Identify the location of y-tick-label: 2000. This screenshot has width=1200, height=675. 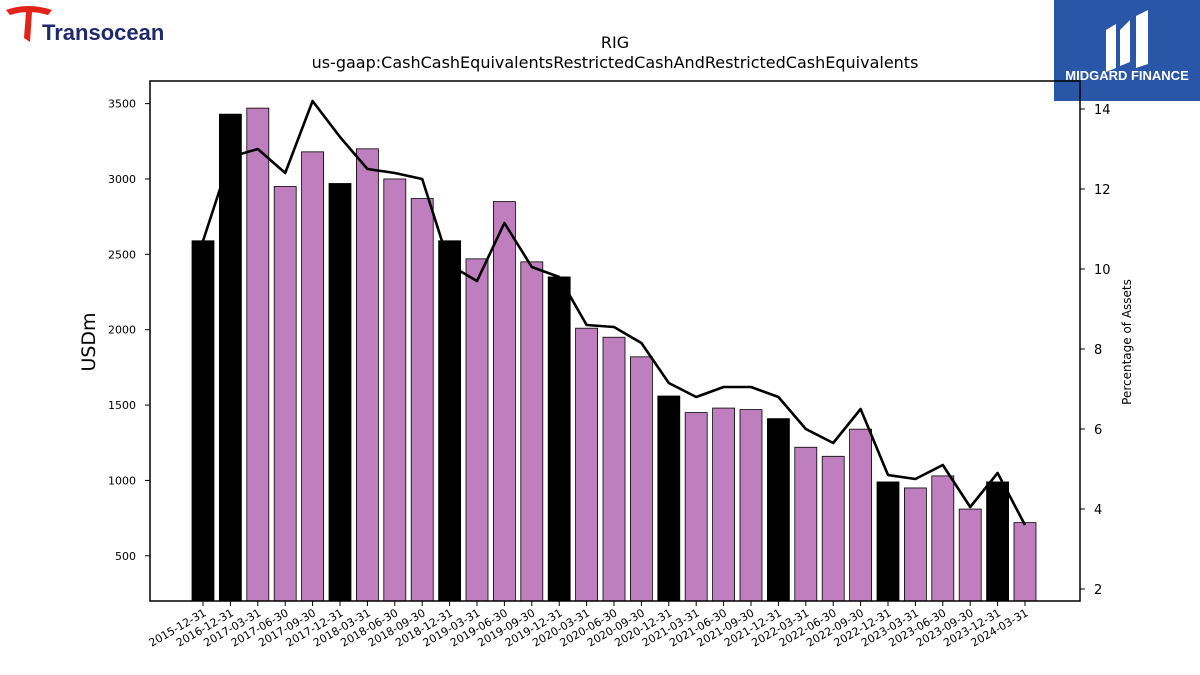
(122, 330).